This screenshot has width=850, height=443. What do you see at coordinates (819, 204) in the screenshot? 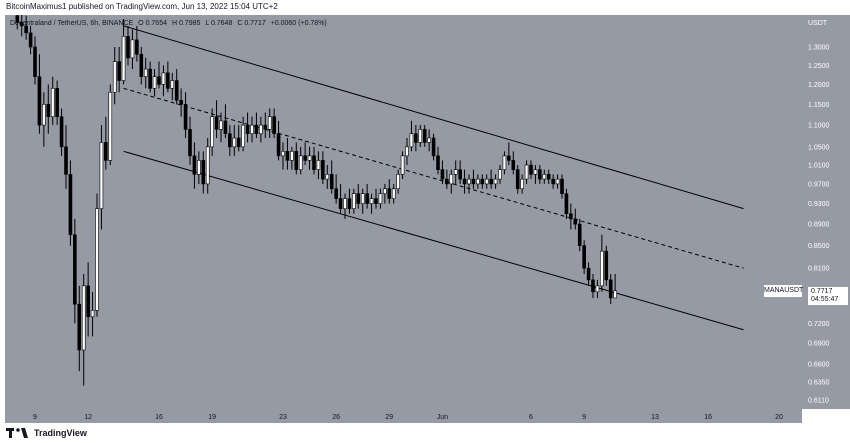
I see `price-tick-label: 0.9300` at bounding box center [819, 204].